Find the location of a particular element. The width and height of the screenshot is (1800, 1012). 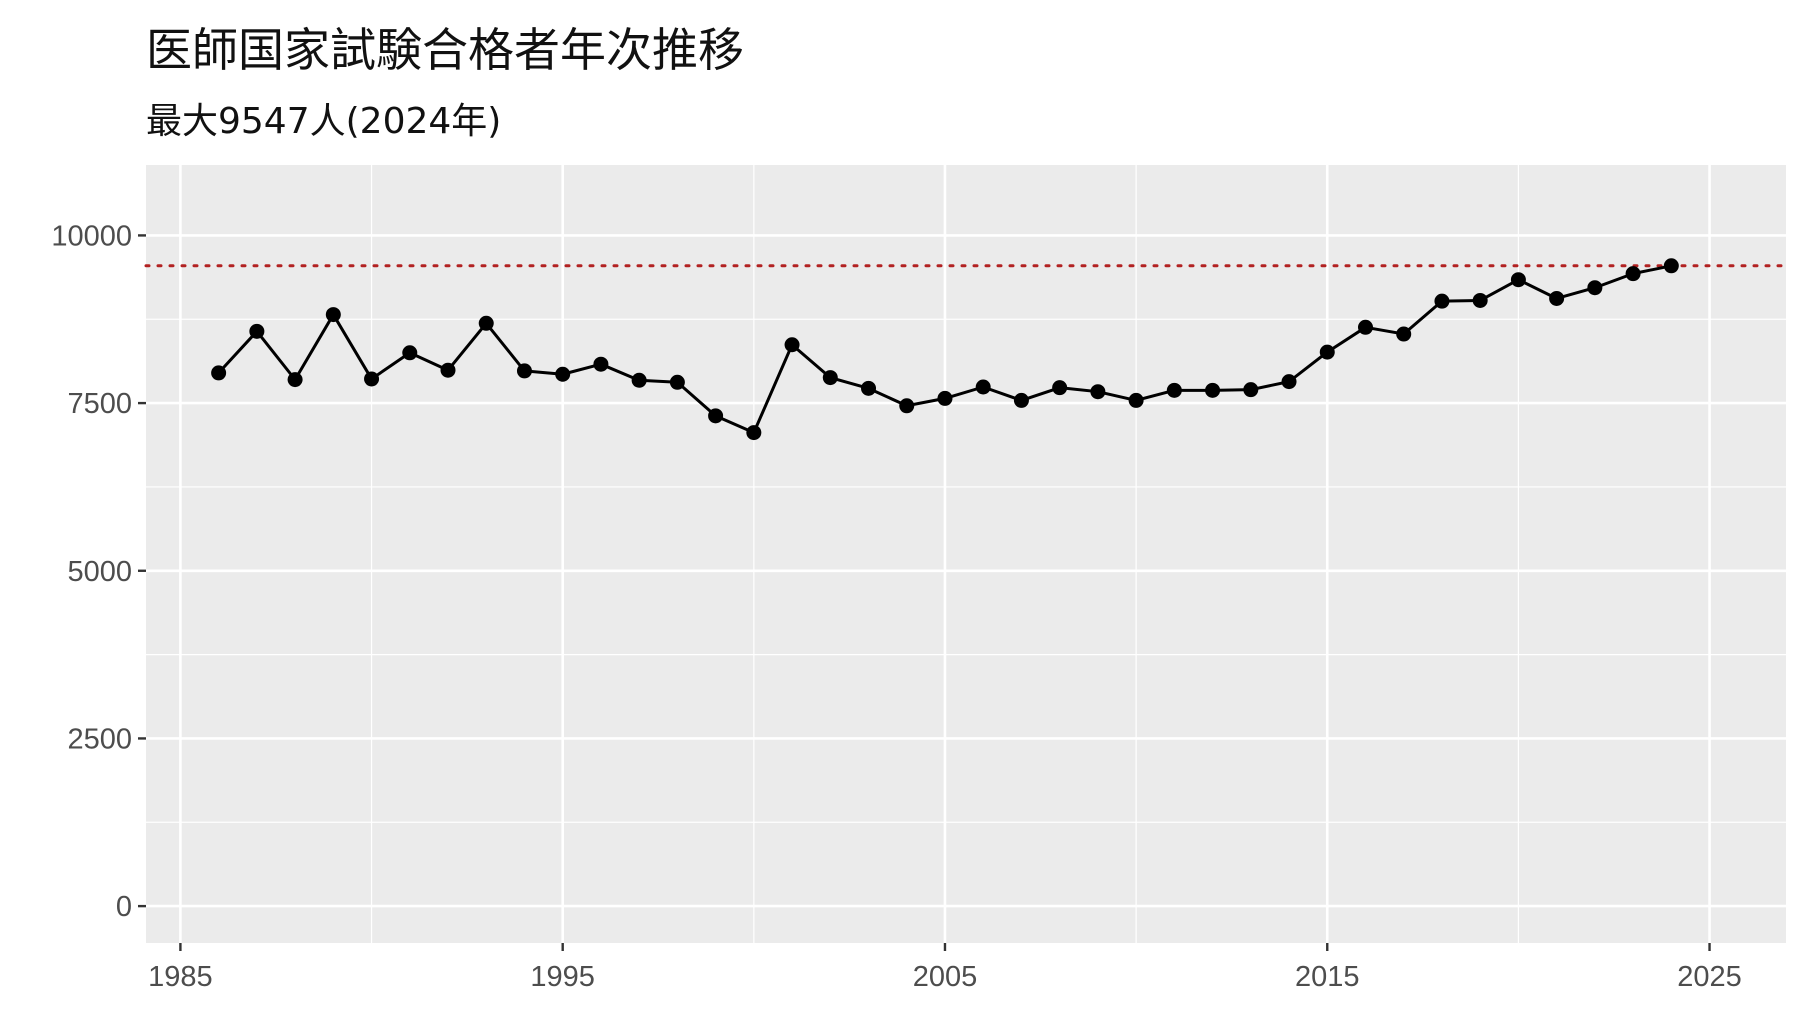

y-tick-label: 5000 is located at coordinates (99, 572).